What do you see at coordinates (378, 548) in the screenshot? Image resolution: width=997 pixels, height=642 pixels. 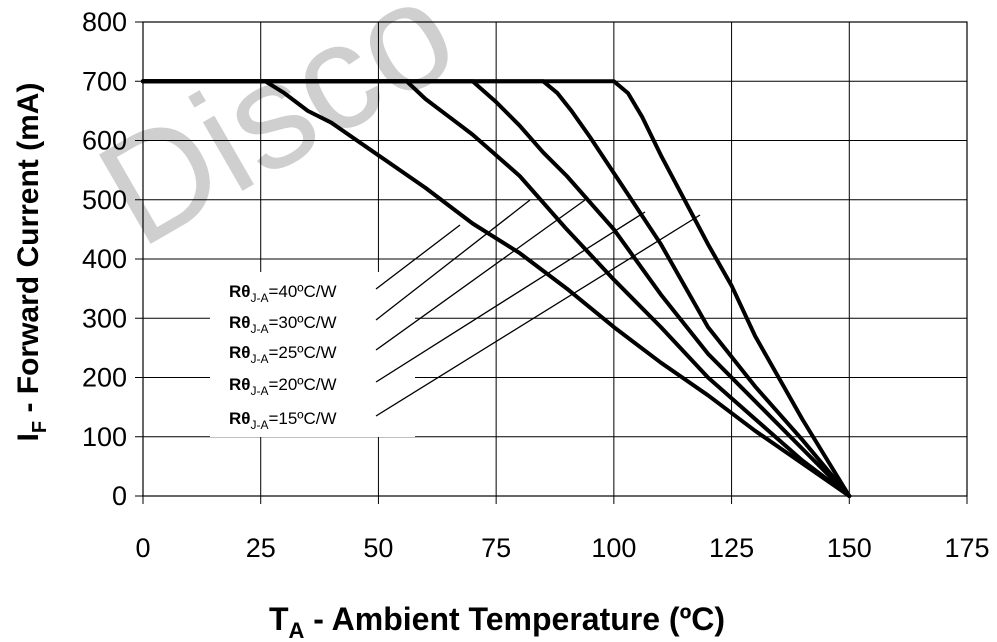 I see `x-tick-label: 50` at bounding box center [378, 548].